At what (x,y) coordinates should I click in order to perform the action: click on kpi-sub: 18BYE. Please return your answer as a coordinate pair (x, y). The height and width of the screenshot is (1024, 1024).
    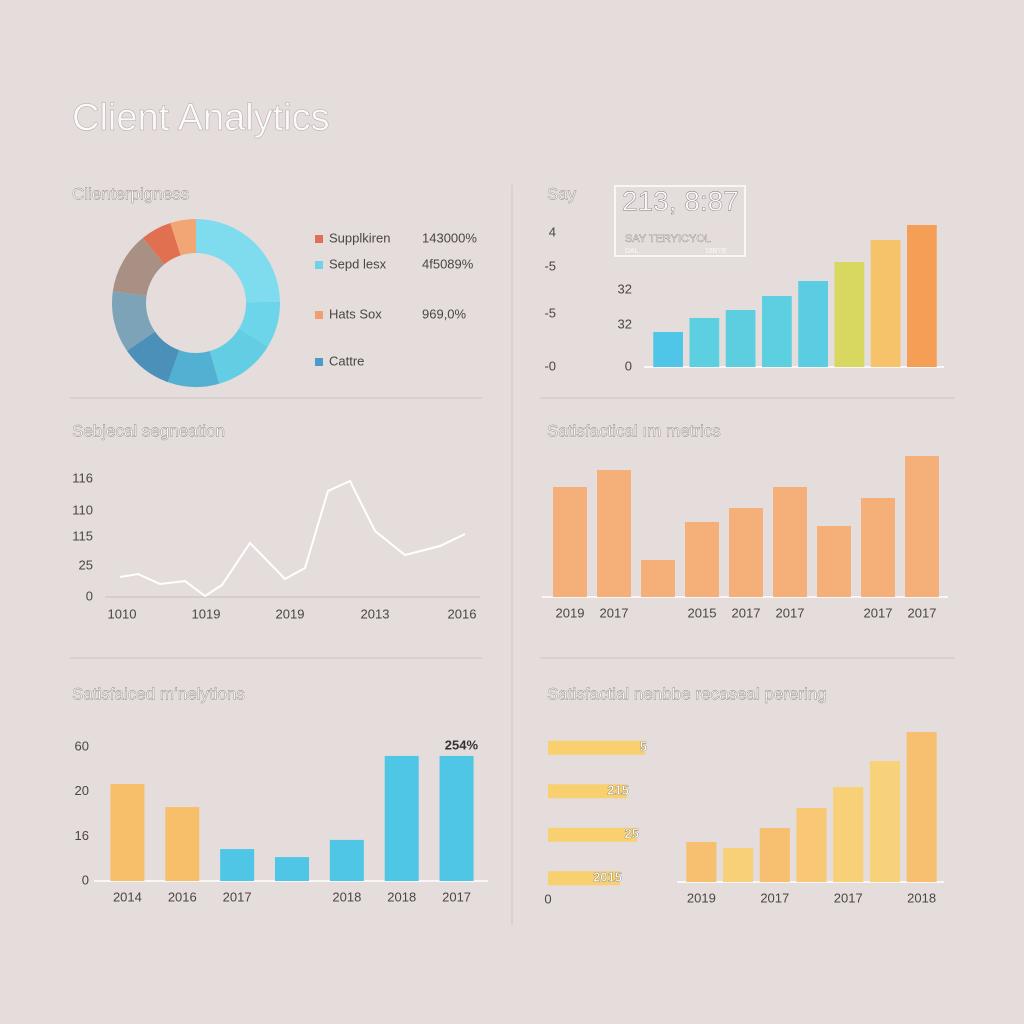
    Looking at the image, I should click on (716, 251).